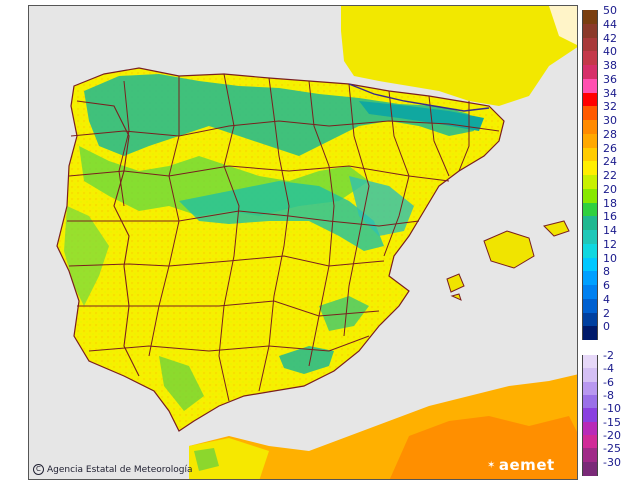 The height and width of the screenshot is (500, 630). I want to click on legend-label--8: -8, so click(608, 395).